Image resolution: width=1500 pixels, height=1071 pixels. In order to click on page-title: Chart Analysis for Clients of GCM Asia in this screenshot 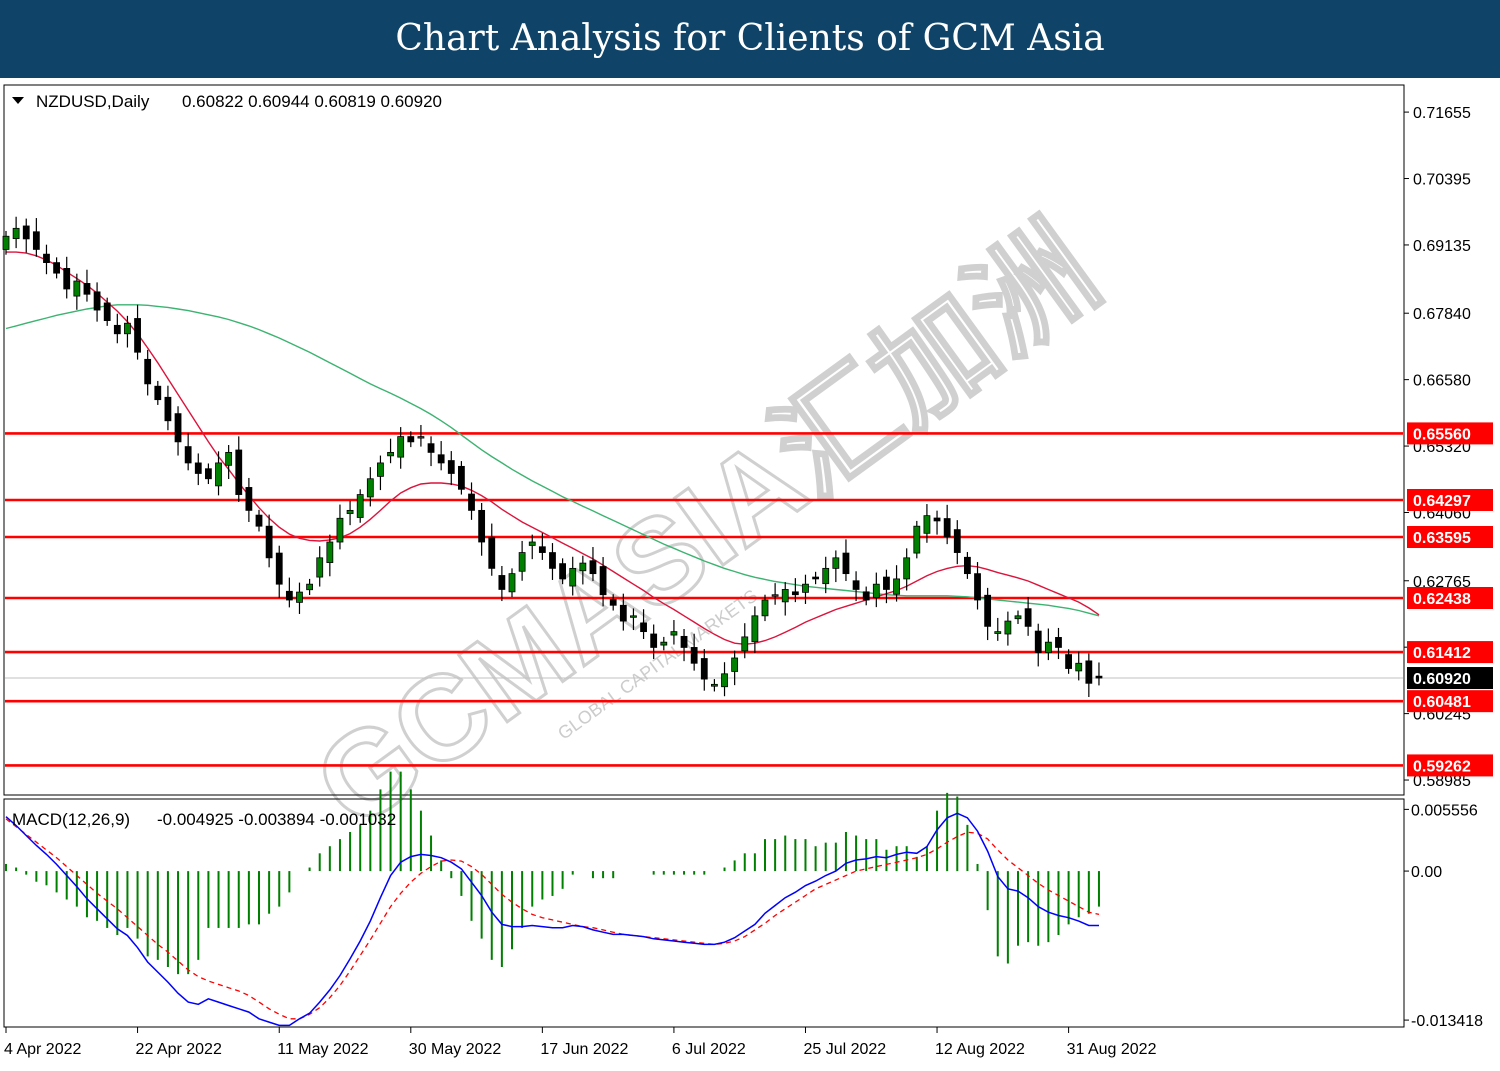, I will do `click(750, 38)`.